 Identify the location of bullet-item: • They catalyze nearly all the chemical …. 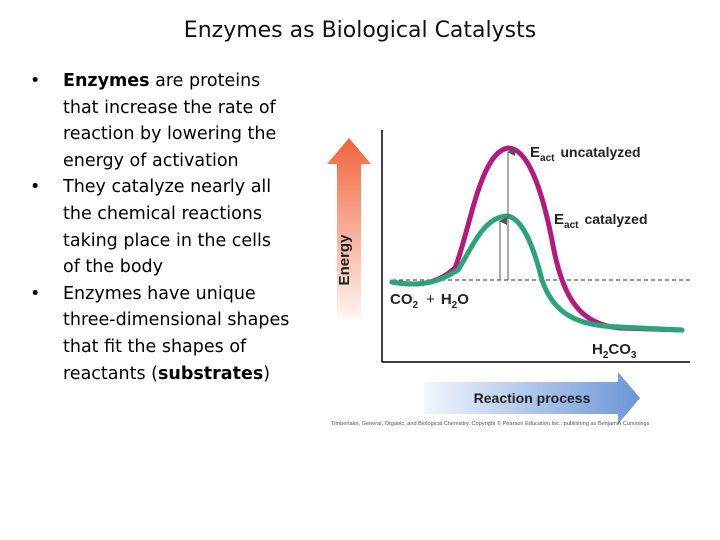
(161, 227).